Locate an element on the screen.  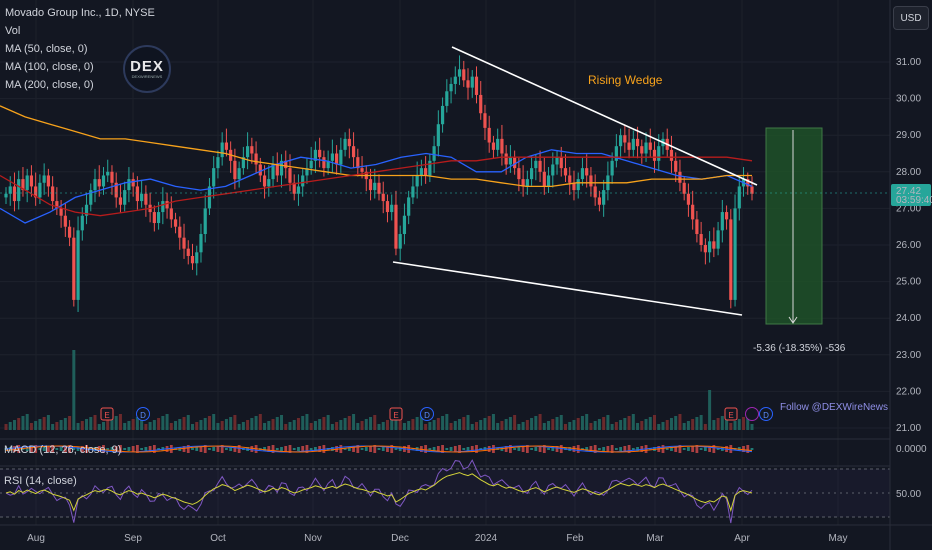
rsi-title: RSI (14, close) is located at coordinates (40, 481).